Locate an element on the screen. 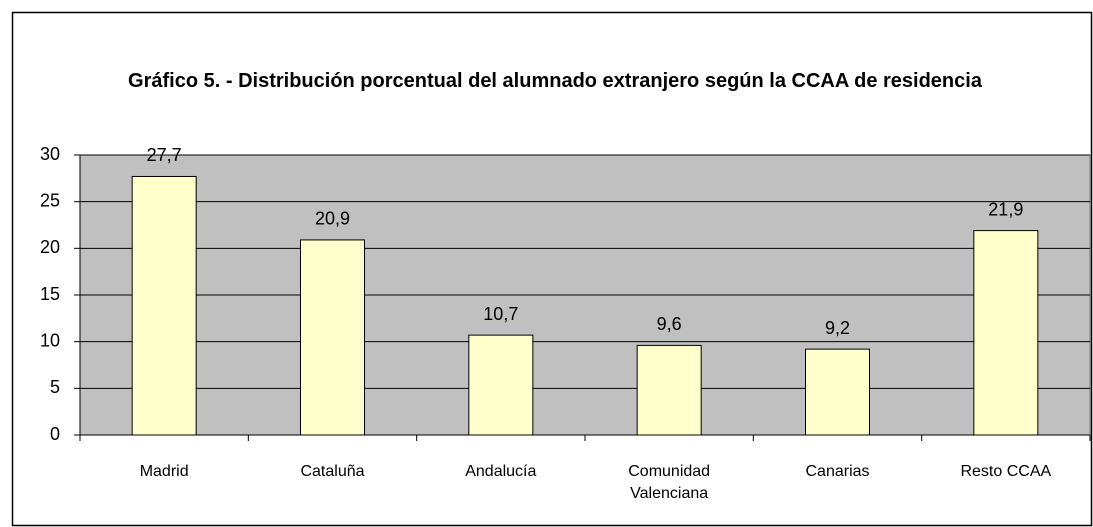 This screenshot has height=527, width=1093. value-label: 27,7 is located at coordinates (164, 155).